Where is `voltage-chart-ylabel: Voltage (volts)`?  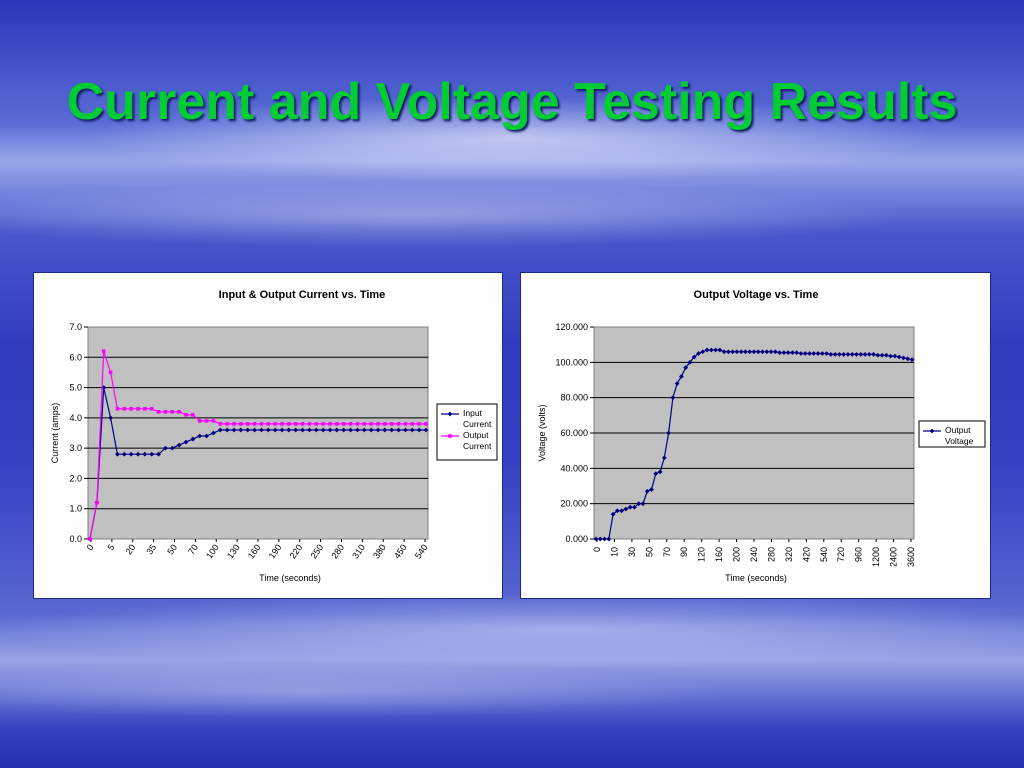 voltage-chart-ylabel: Voltage (volts) is located at coordinates (542, 432).